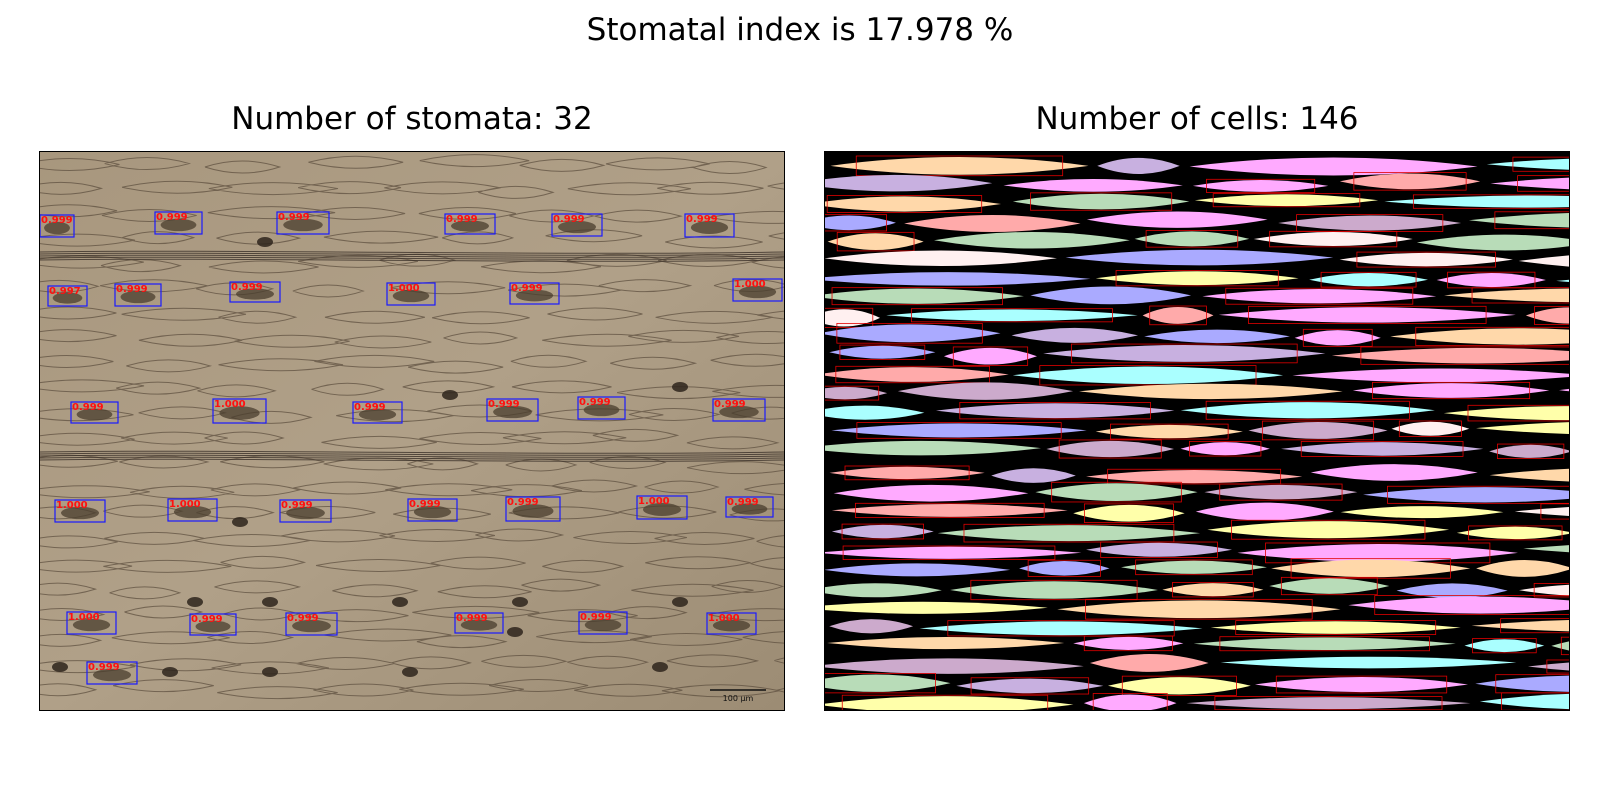 The image size is (1600, 800). I want to click on detection-score: 1.000, so click(654, 501).